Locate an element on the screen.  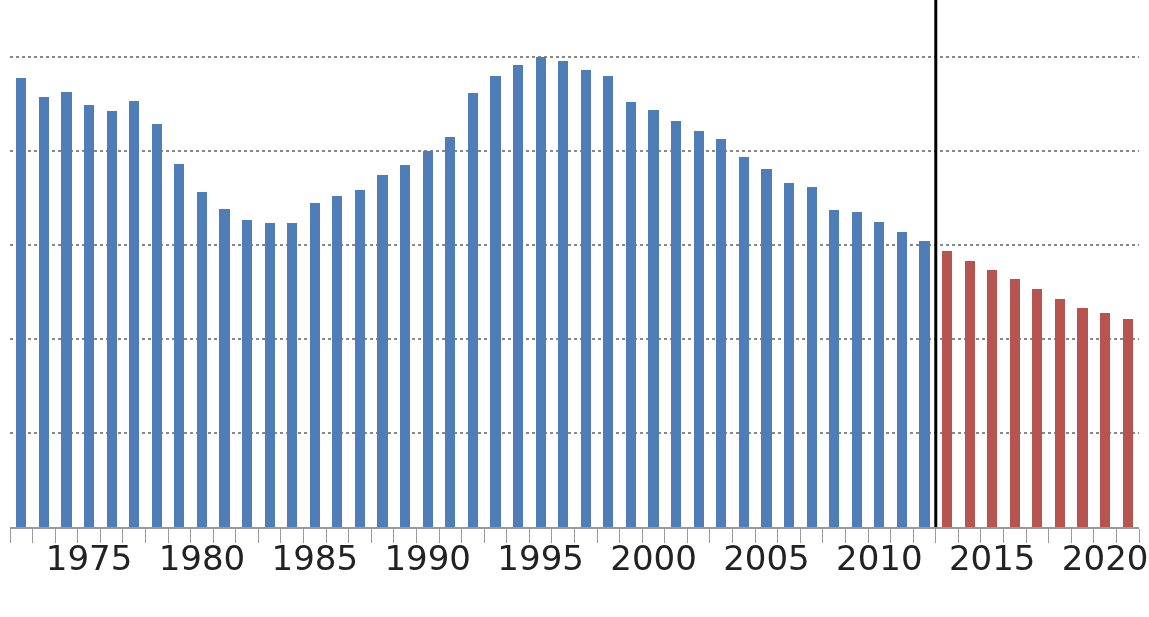
x-tick-label: 1980 is located at coordinates (202, 557).